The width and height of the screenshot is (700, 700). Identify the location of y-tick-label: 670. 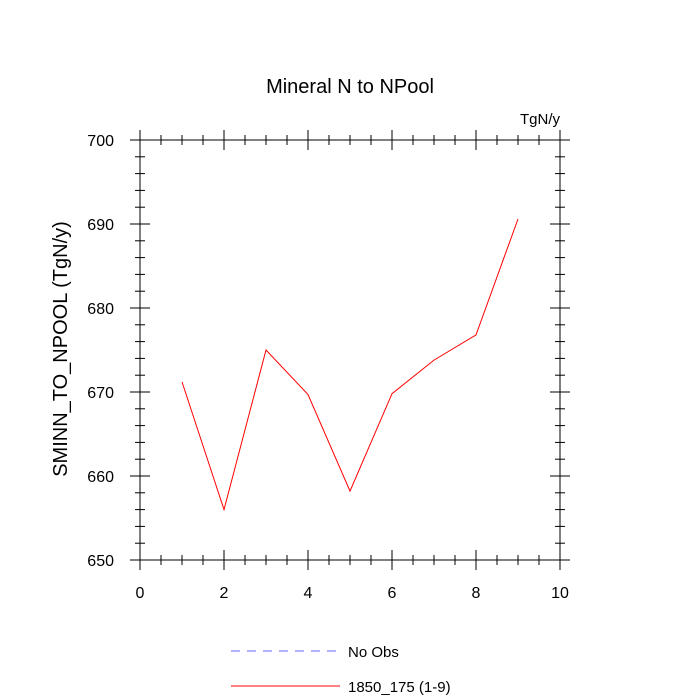
(100, 393).